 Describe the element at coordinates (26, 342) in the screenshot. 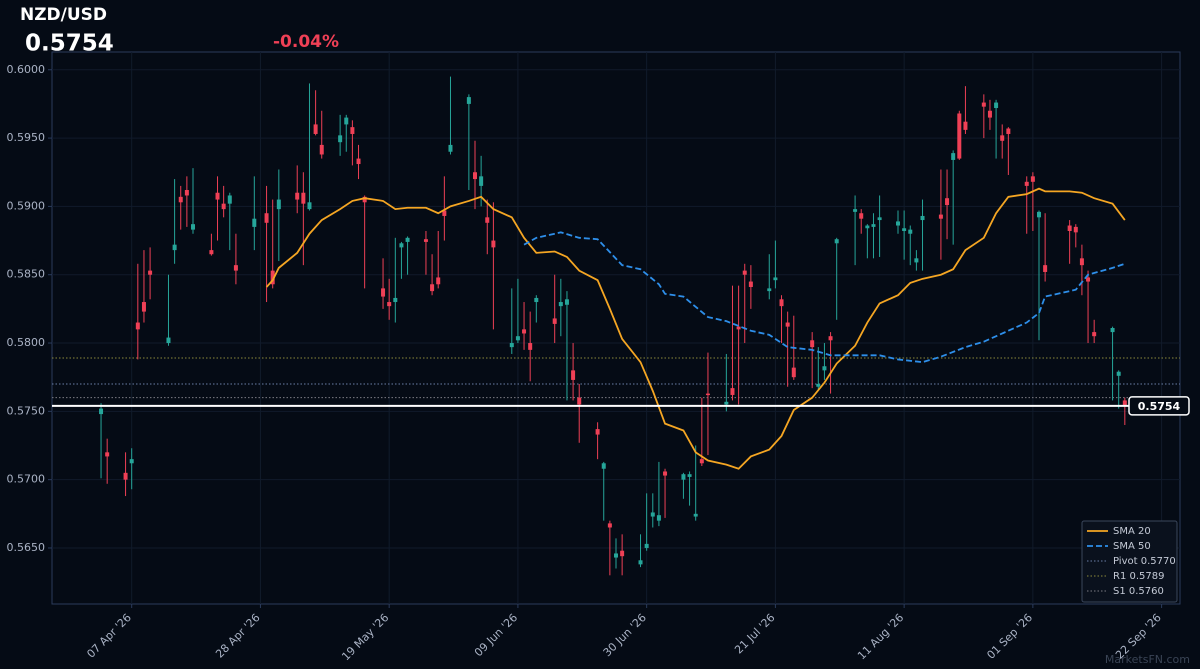

I see `y-tick-label: 0.5800` at that location.